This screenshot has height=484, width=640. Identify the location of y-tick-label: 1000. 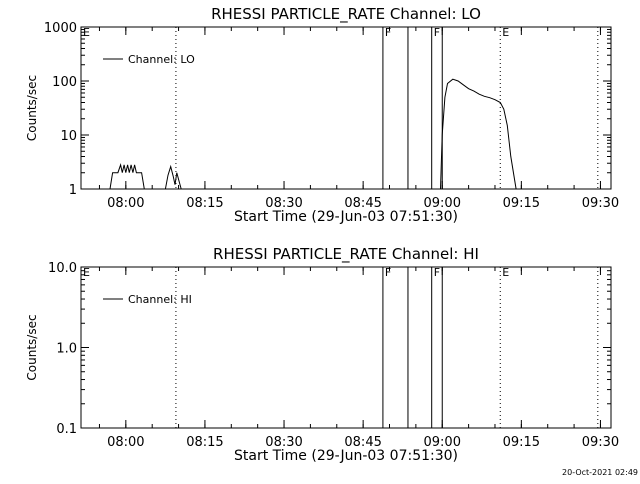
(60, 28).